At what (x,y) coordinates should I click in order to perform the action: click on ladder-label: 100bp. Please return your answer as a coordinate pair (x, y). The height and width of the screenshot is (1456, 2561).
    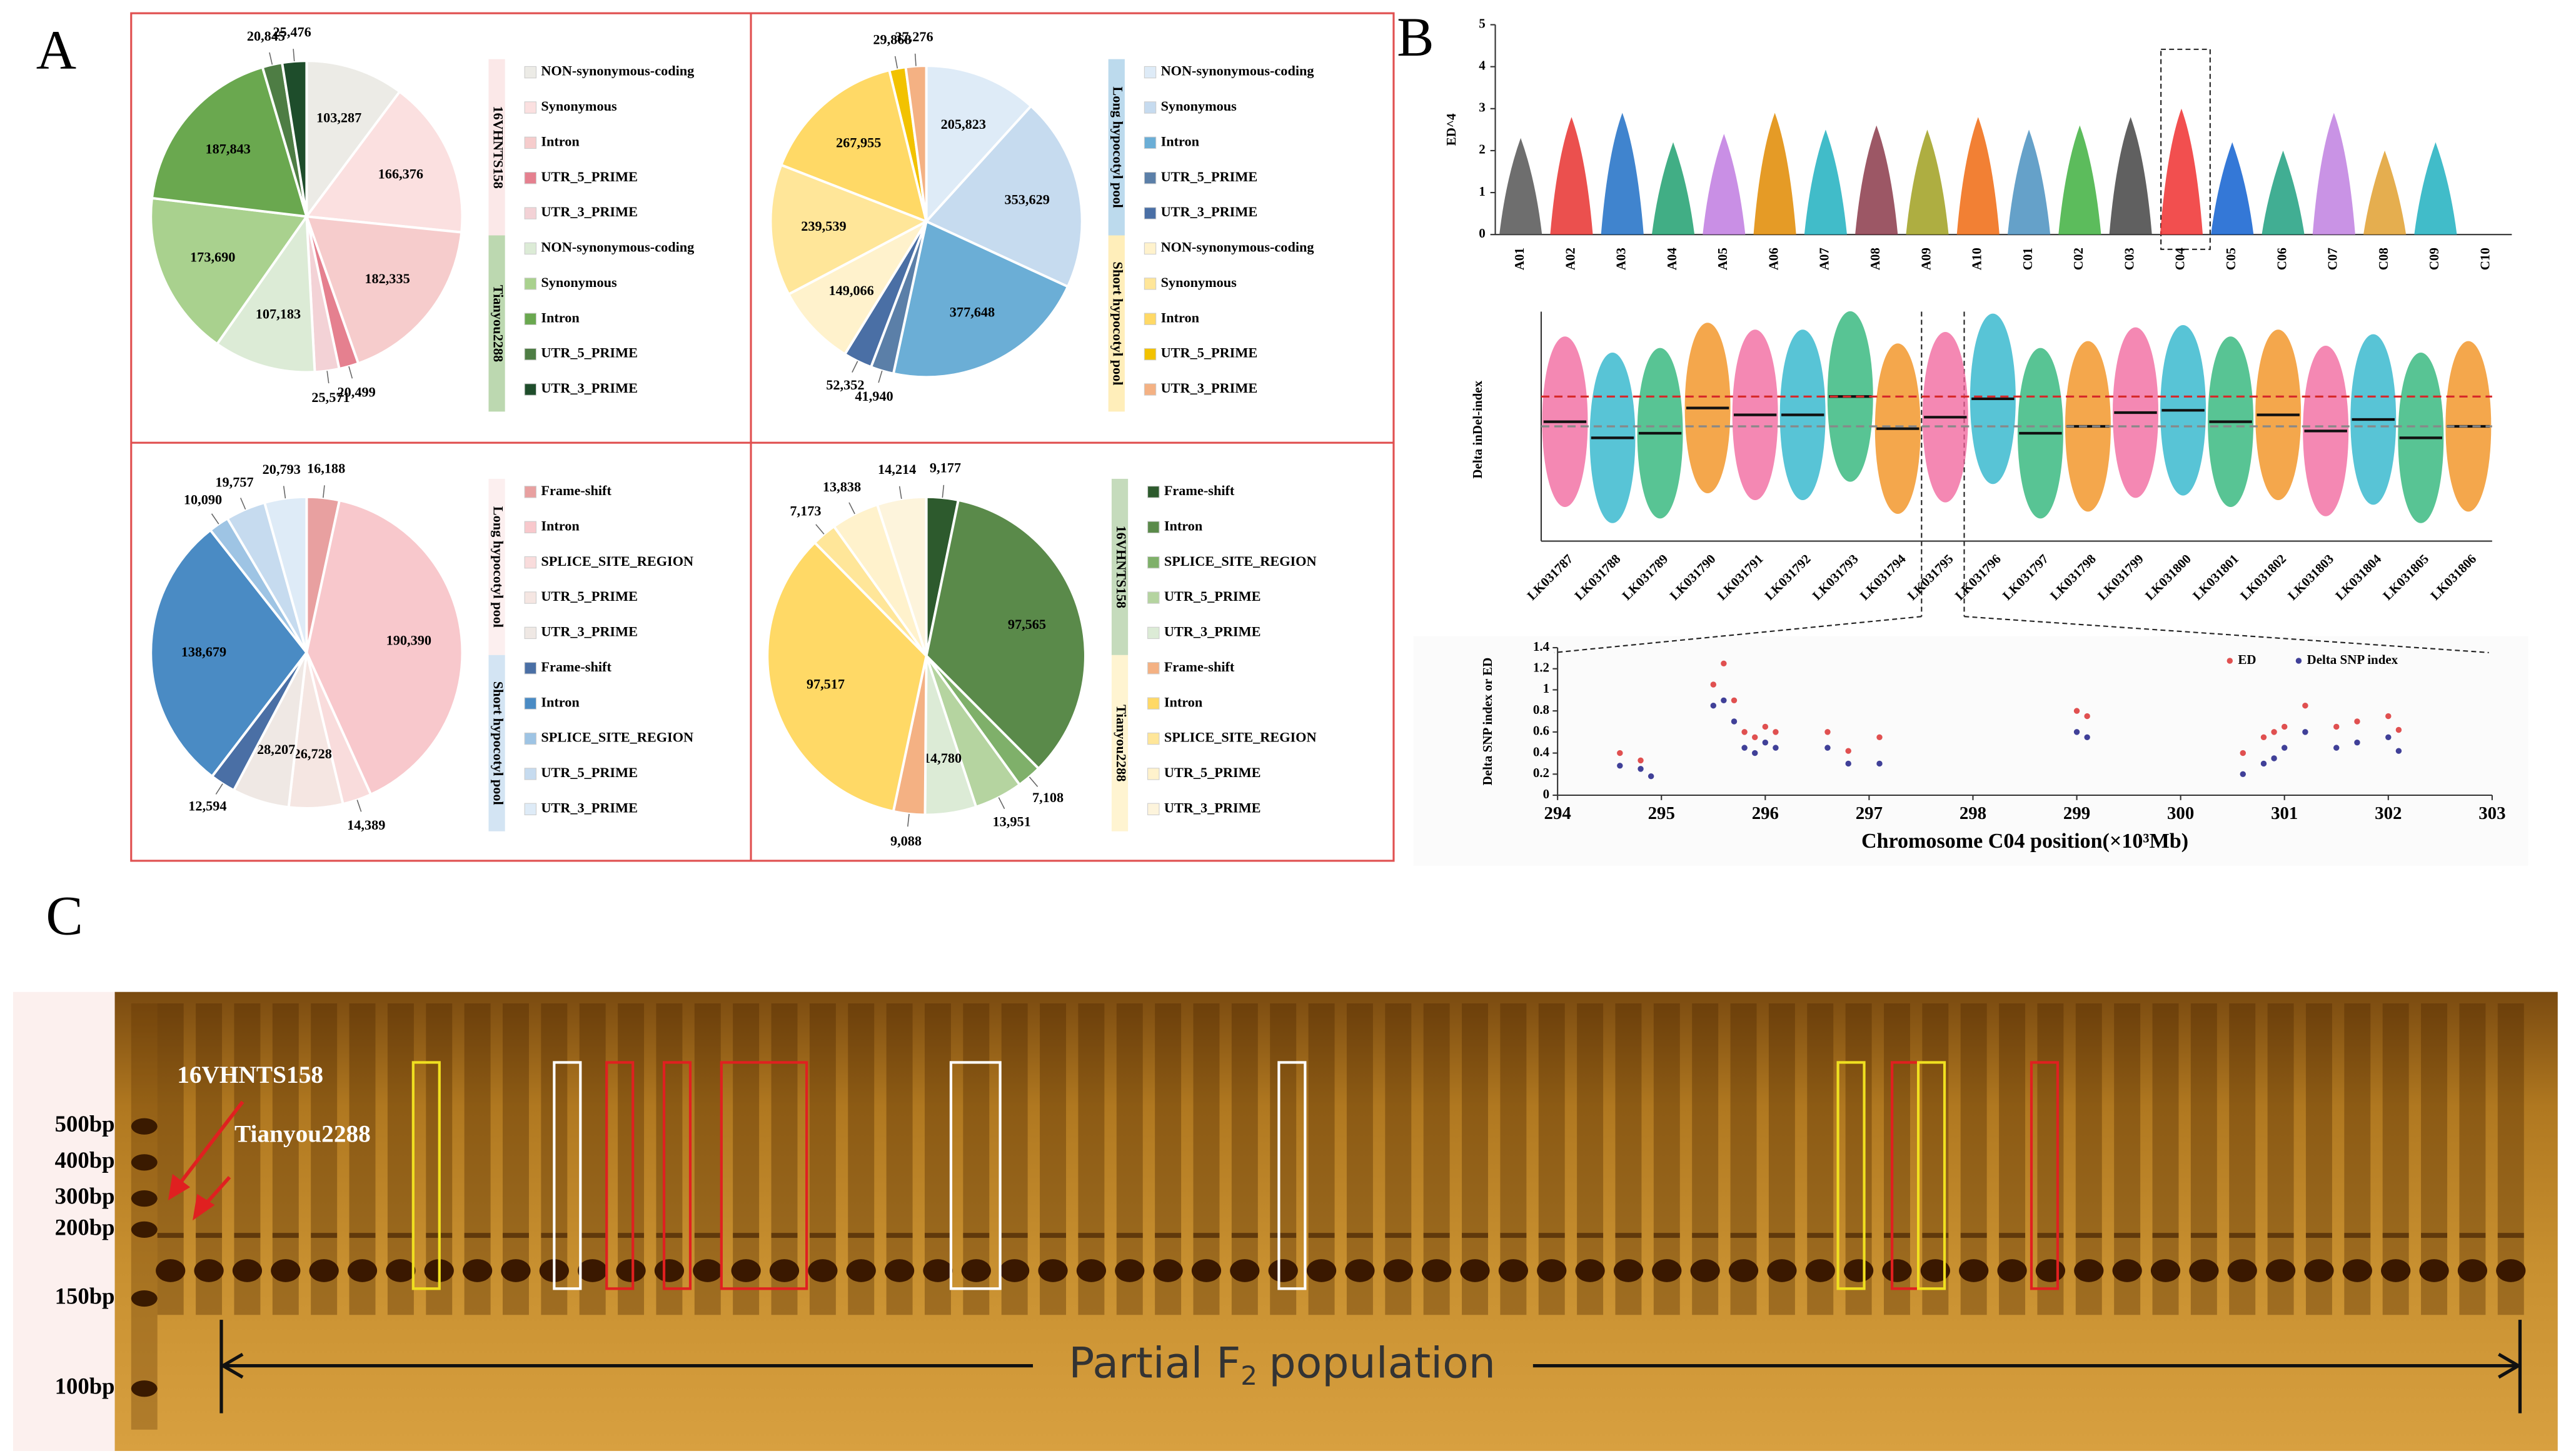
    Looking at the image, I should click on (85, 1386).